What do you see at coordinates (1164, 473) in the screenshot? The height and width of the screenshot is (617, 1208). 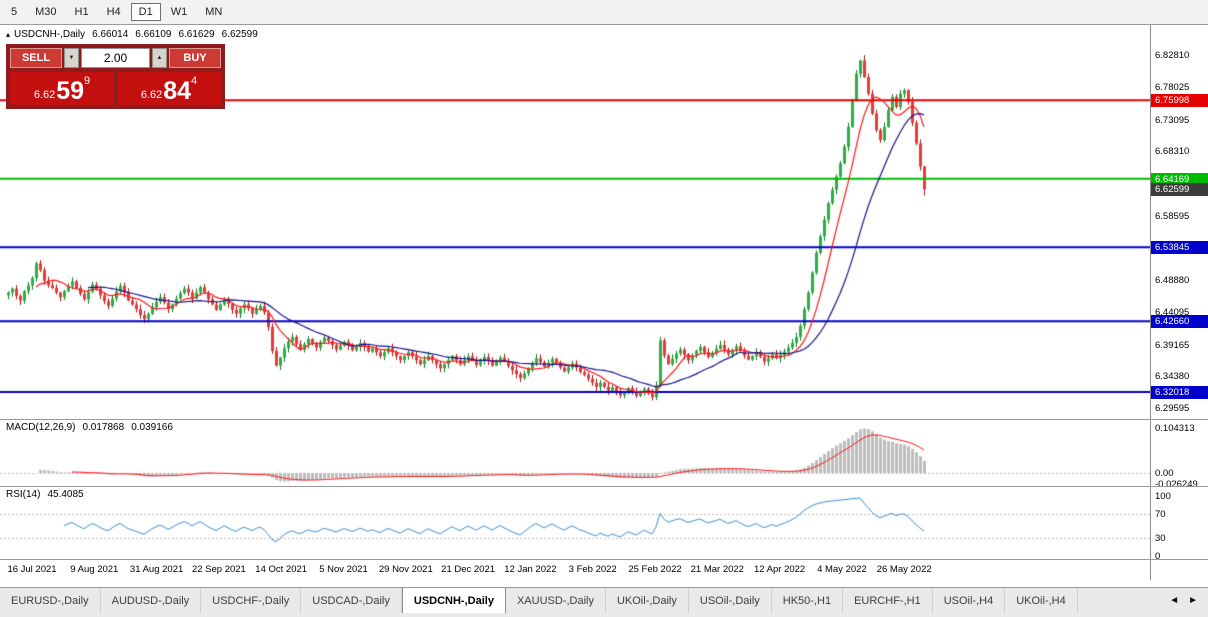 I see `macd-axis-tick: 0.00` at bounding box center [1164, 473].